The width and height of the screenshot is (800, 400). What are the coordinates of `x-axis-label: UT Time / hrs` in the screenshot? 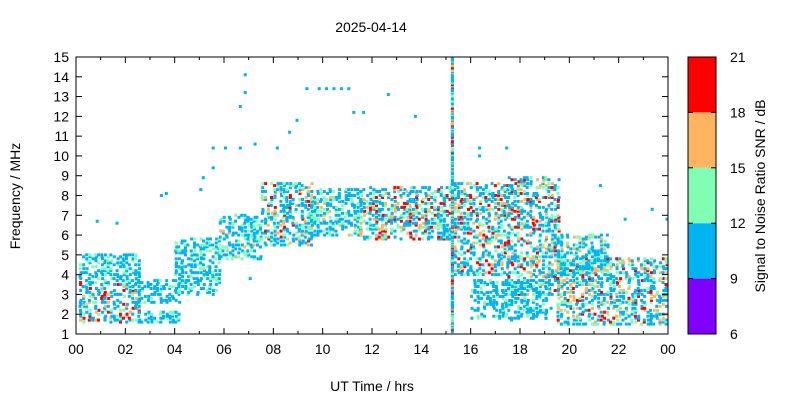 It's located at (372, 386).